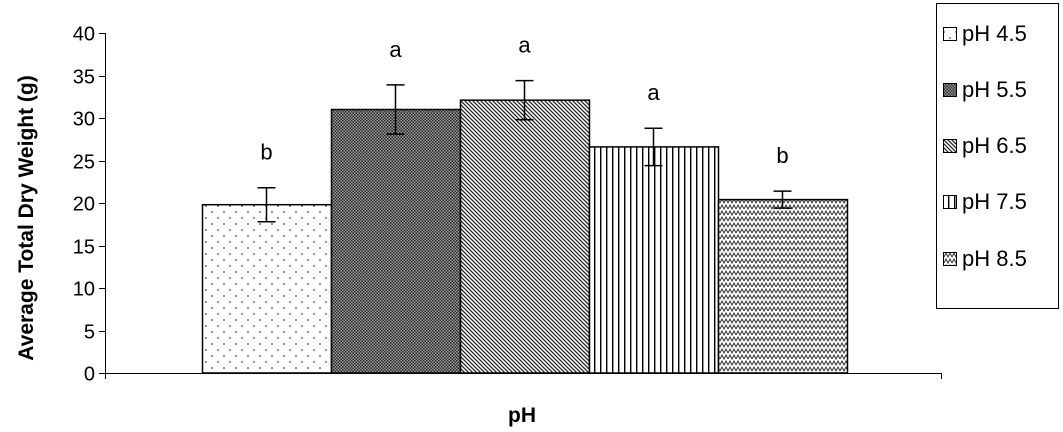 This screenshot has width=1063, height=432. Describe the element at coordinates (84, 35) in the screenshot. I see `y-tick-label: 40` at that location.